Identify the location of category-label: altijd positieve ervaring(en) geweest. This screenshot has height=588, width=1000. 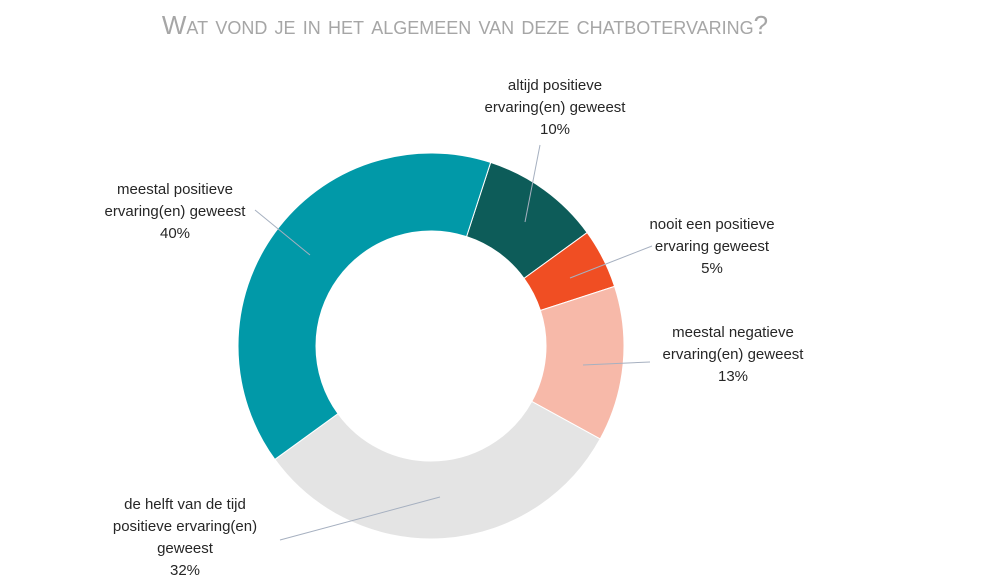
(555, 96).